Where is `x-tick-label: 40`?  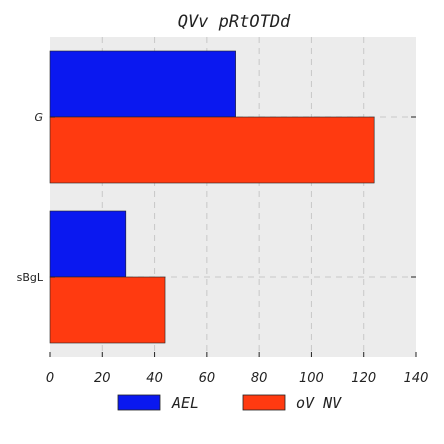
x-tick-label: 40 is located at coordinates (154, 378).